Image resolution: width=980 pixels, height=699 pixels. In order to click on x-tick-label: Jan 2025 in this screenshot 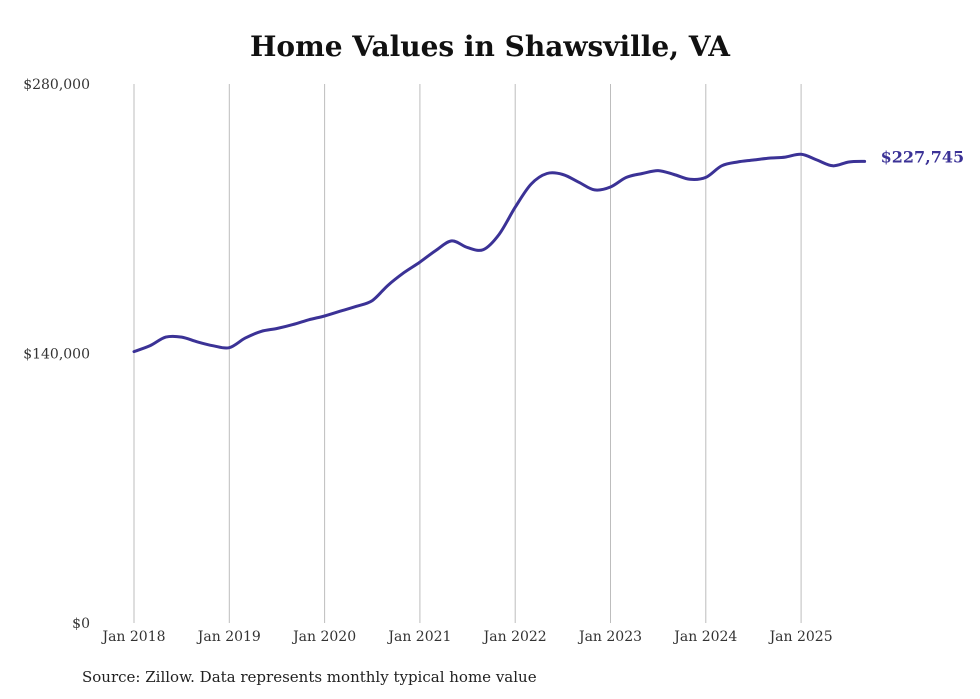, I will do `click(800, 637)`.